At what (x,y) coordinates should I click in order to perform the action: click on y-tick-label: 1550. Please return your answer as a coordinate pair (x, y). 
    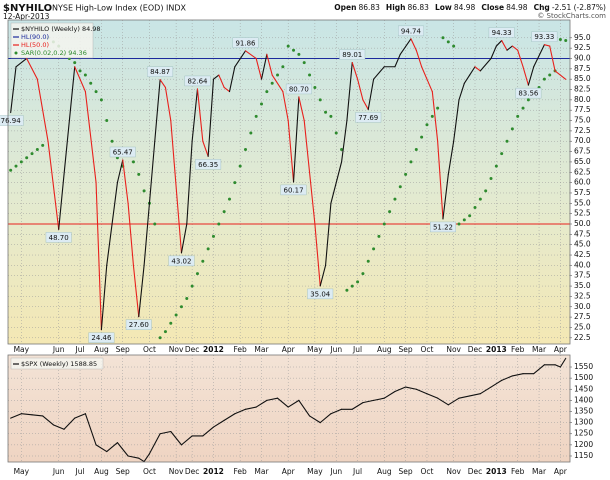
    Looking at the image, I should click on (583, 366).